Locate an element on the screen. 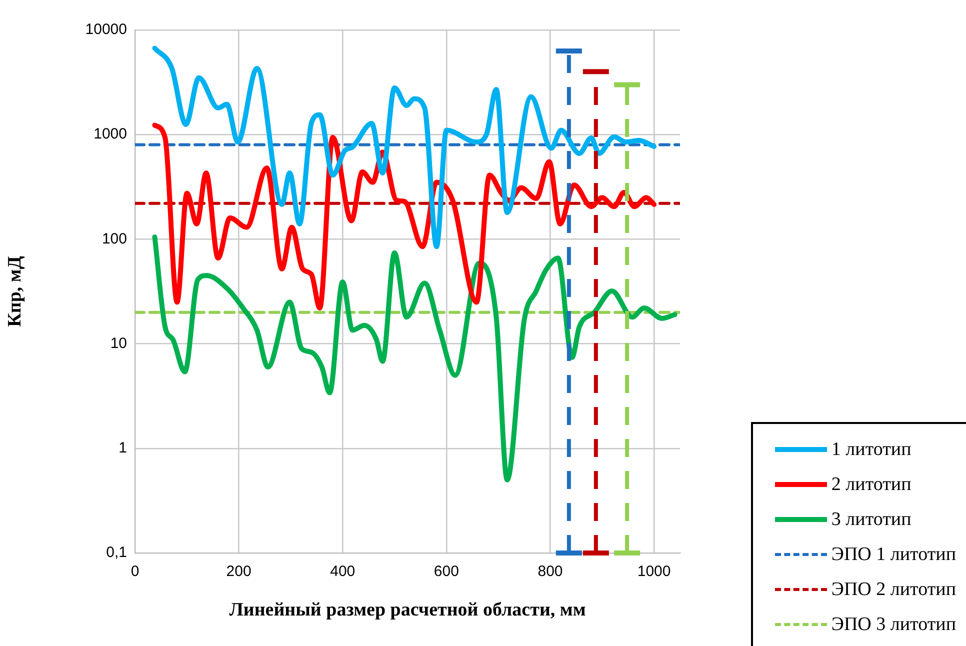  y-tick-label: 1 is located at coordinates (122, 448).